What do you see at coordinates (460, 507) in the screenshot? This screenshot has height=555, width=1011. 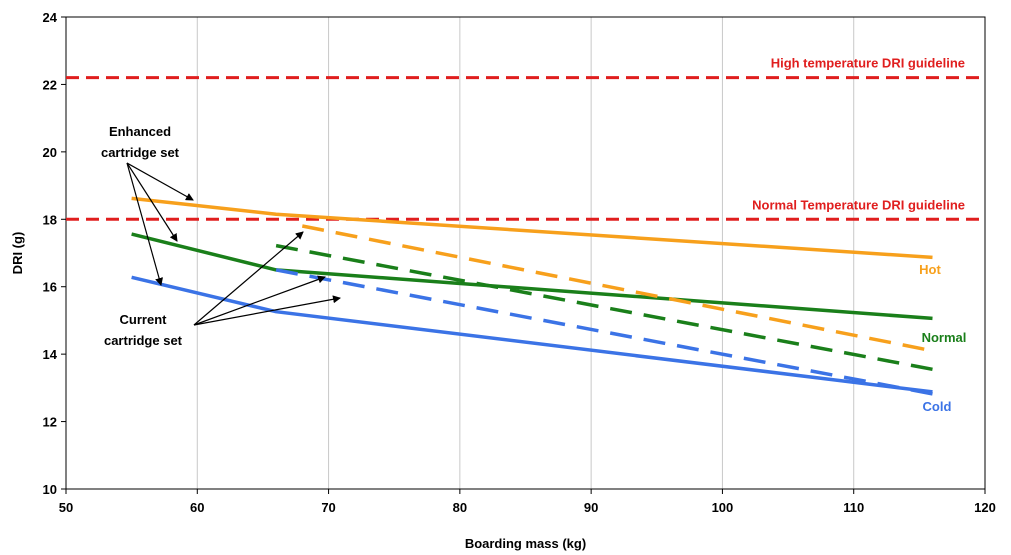 I see `x-tick-label: 80` at bounding box center [460, 507].